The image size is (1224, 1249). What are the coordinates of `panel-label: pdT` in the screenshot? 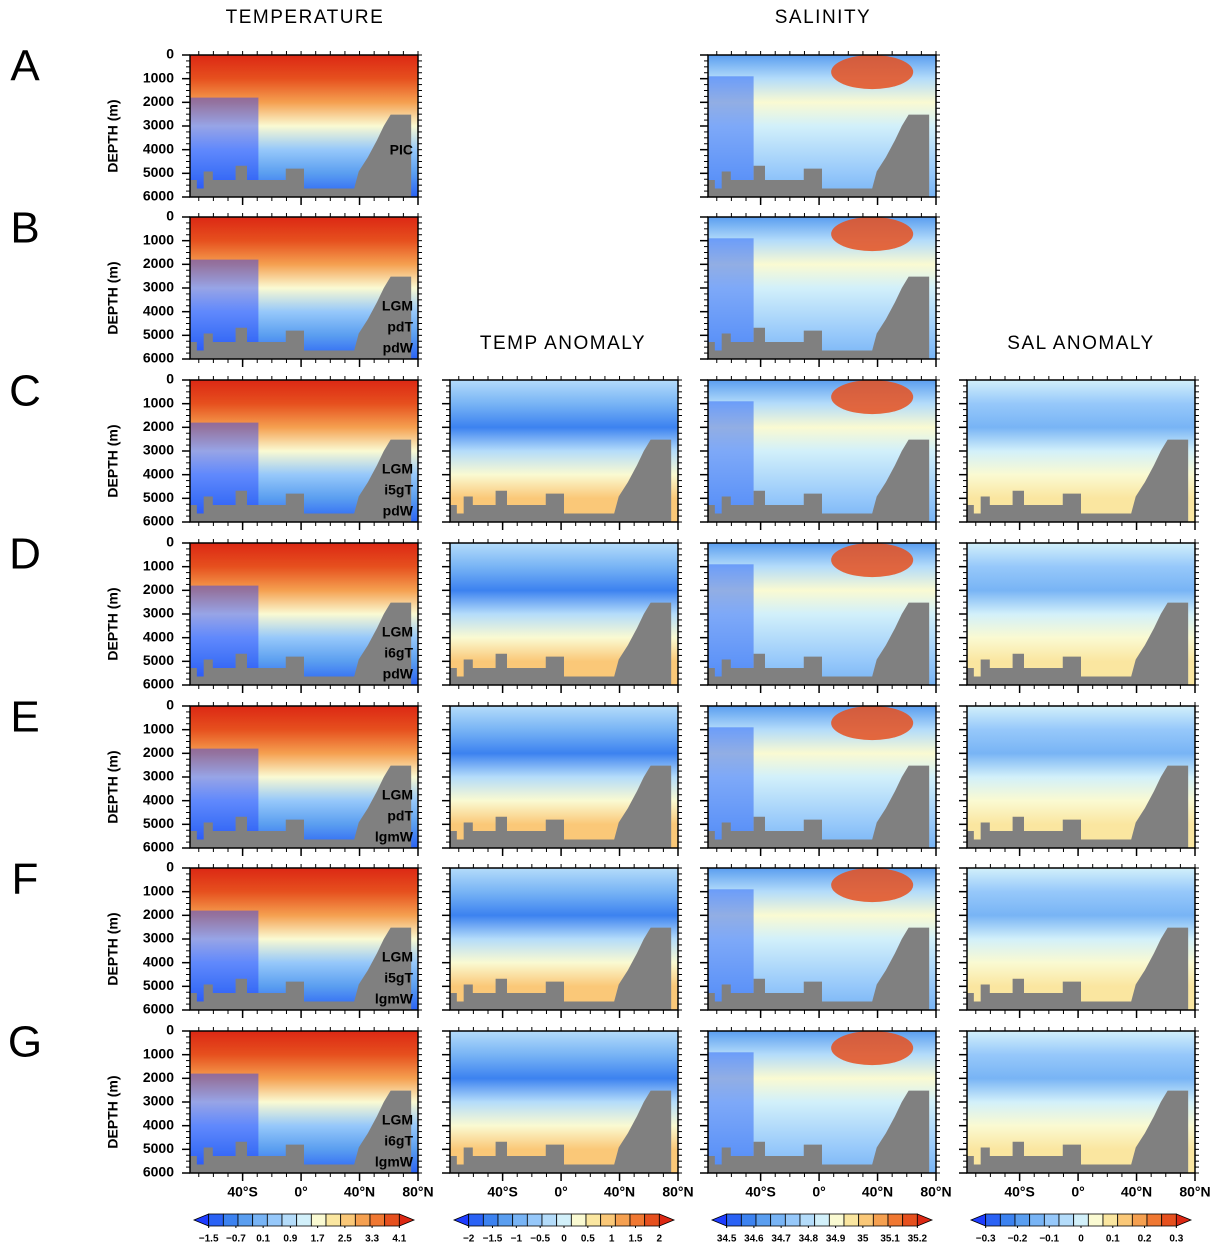 It's located at (400, 816).